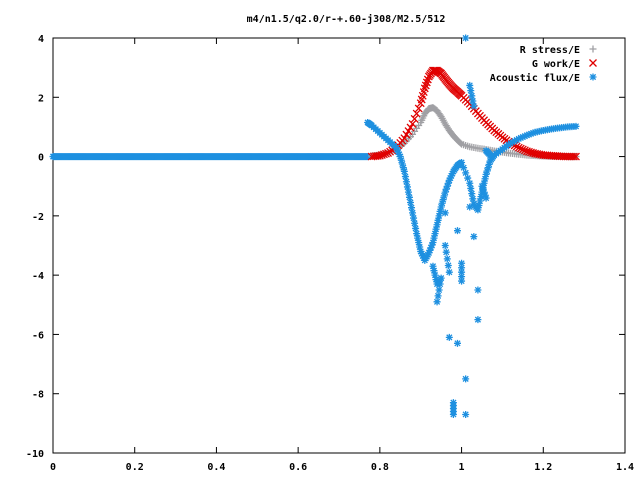  What do you see at coordinates (38, 335) in the screenshot?
I see `y-tick-label: -6` at bounding box center [38, 335].